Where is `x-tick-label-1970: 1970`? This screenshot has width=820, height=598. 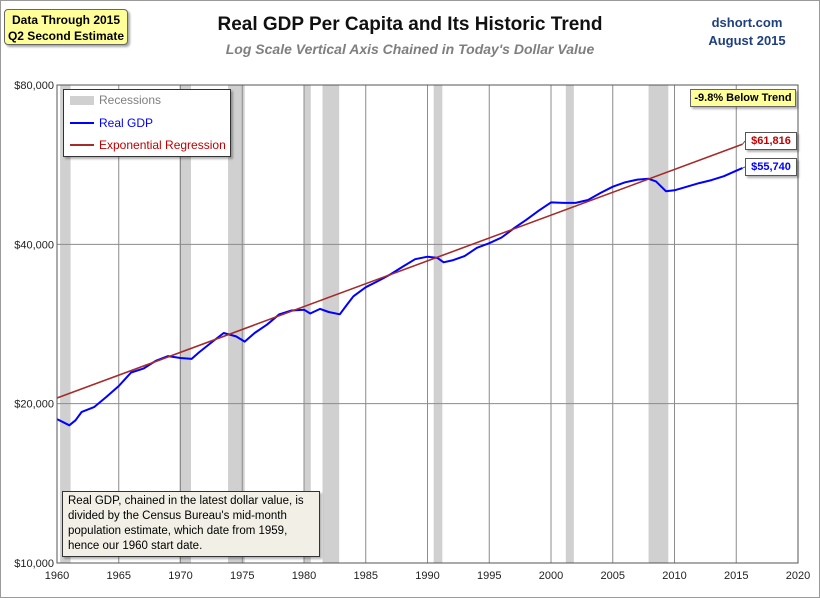
x-tick-label-1970: 1970 is located at coordinates (180, 576).